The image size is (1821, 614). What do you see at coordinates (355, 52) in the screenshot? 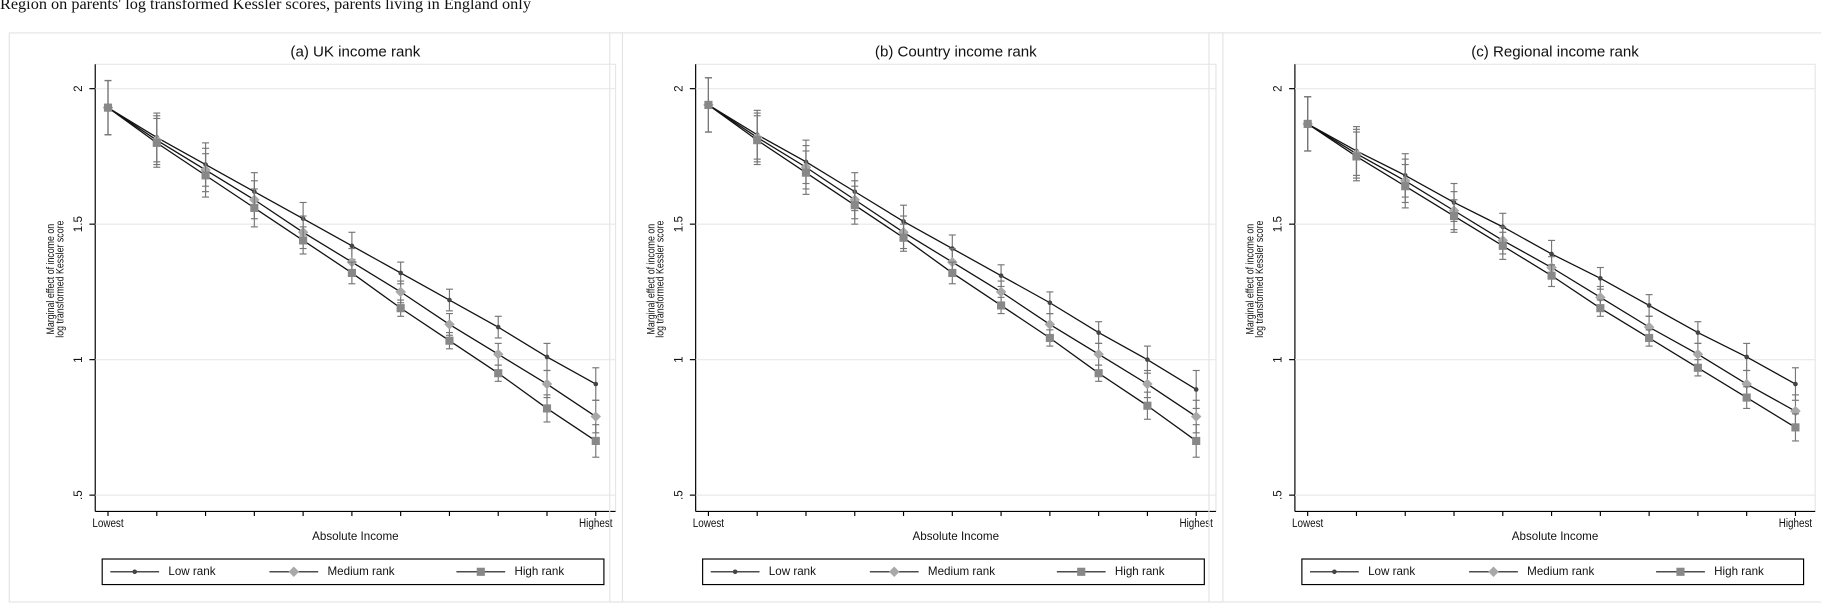
I see `panel-title: (a) UK income rank` at bounding box center [355, 52].